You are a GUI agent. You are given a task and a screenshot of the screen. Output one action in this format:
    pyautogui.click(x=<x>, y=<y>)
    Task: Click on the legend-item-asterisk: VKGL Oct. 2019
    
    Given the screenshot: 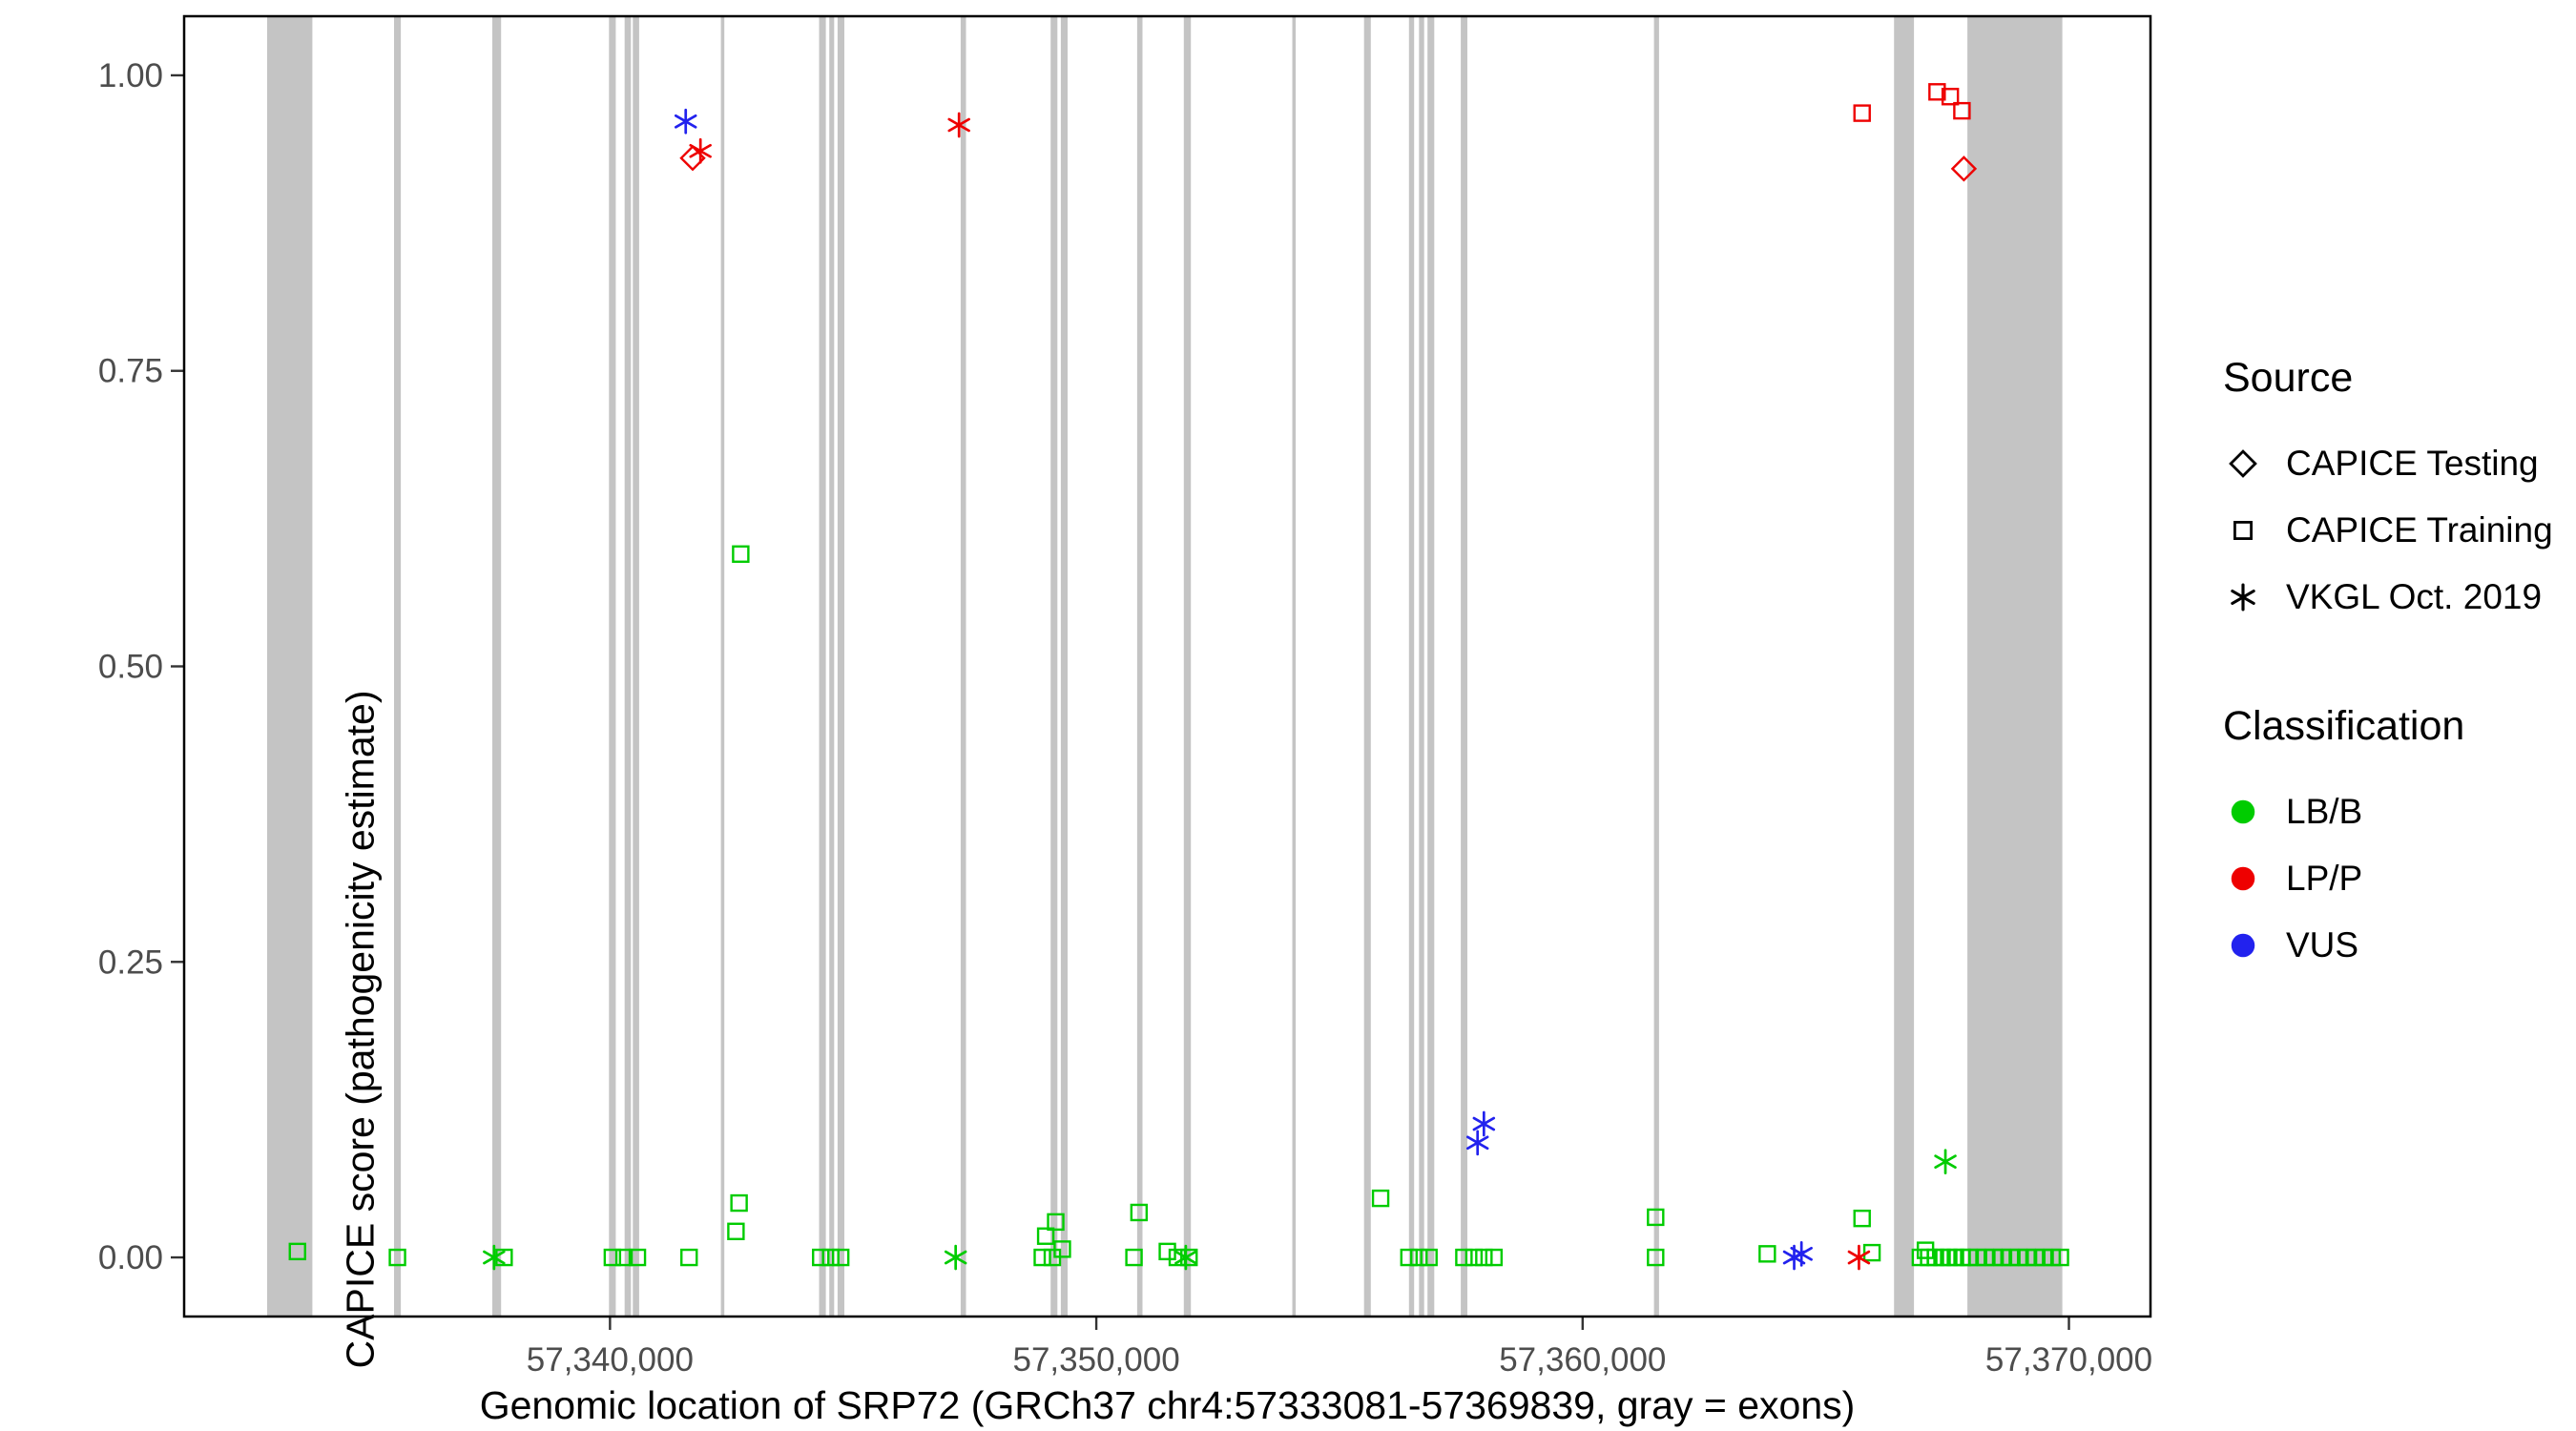 What is the action you would take?
    pyautogui.click(x=2388, y=597)
    